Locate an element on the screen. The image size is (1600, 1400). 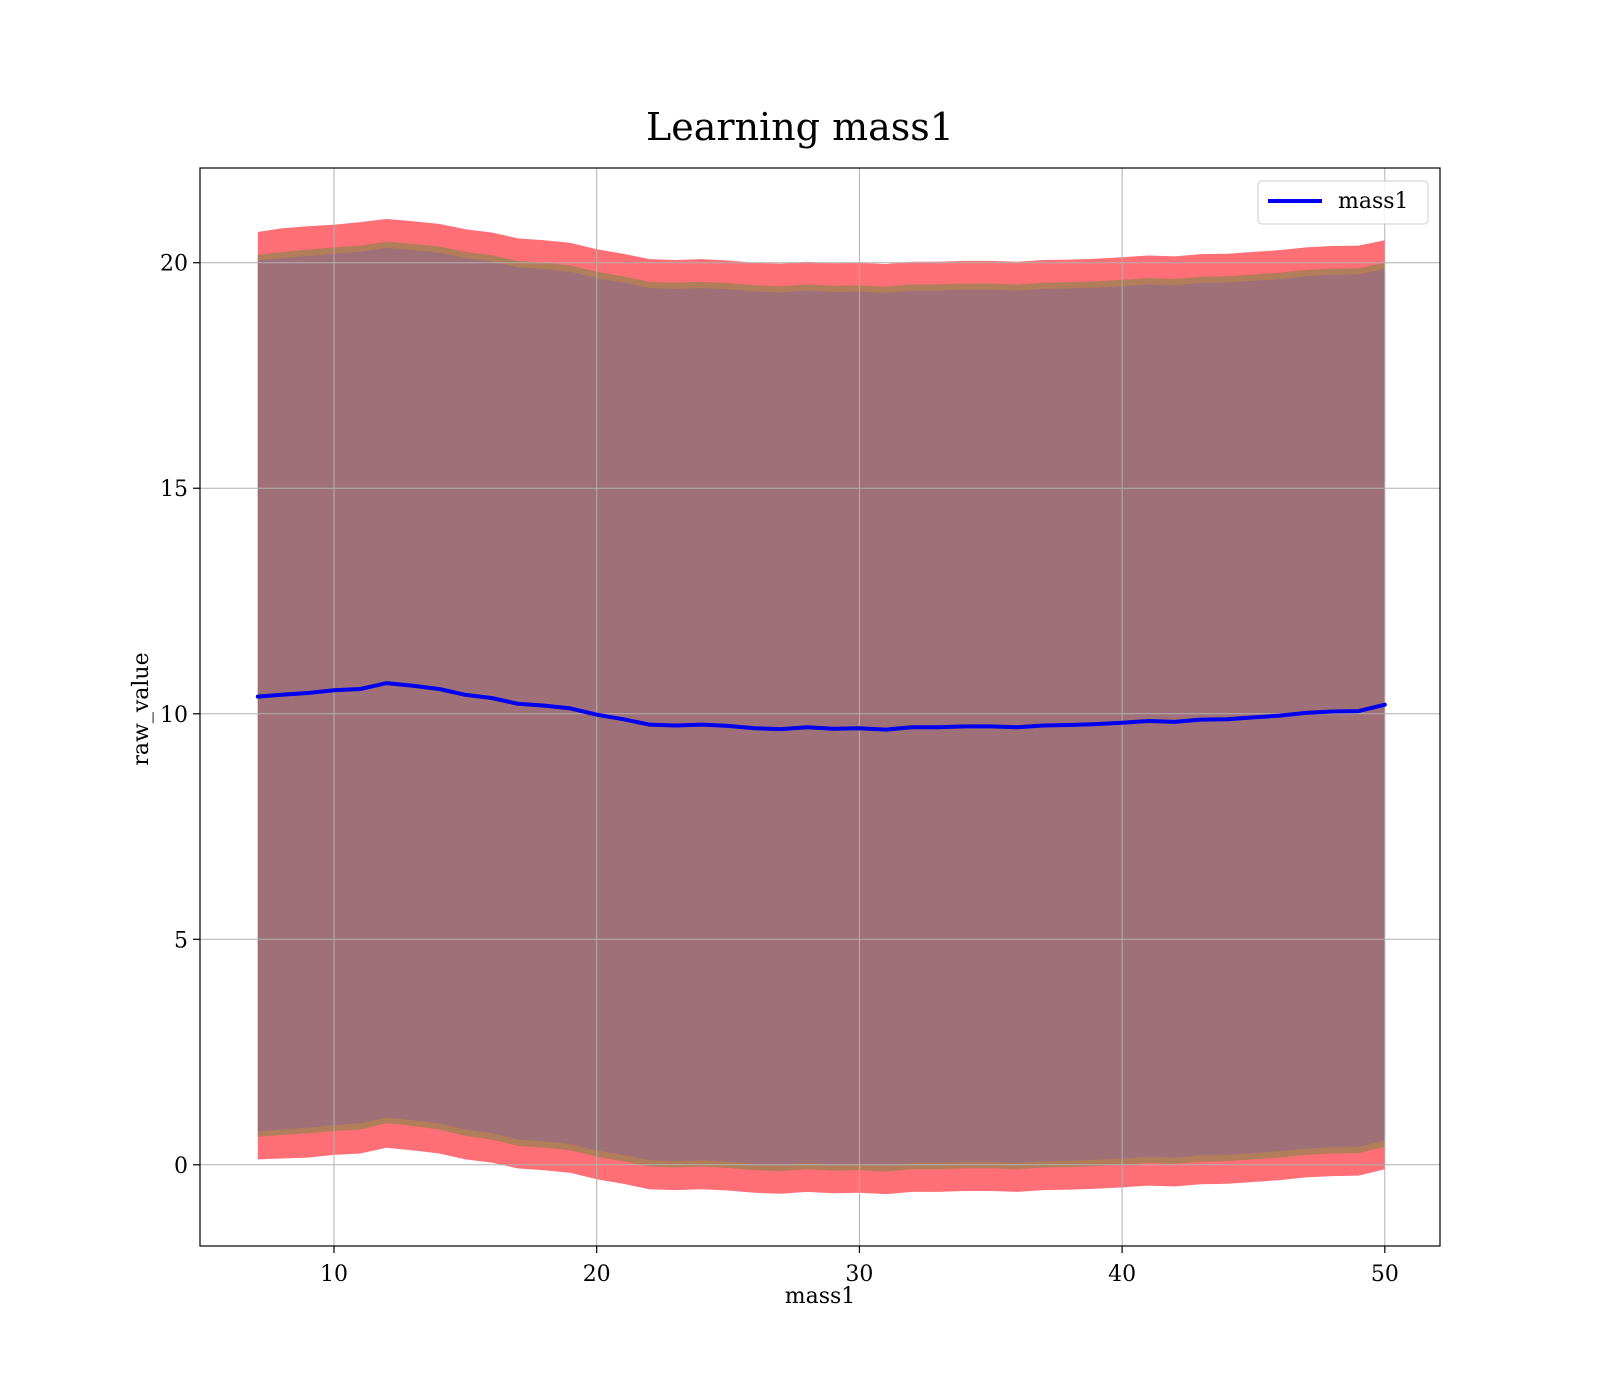
x-tick-label: 50 is located at coordinates (1385, 1274).